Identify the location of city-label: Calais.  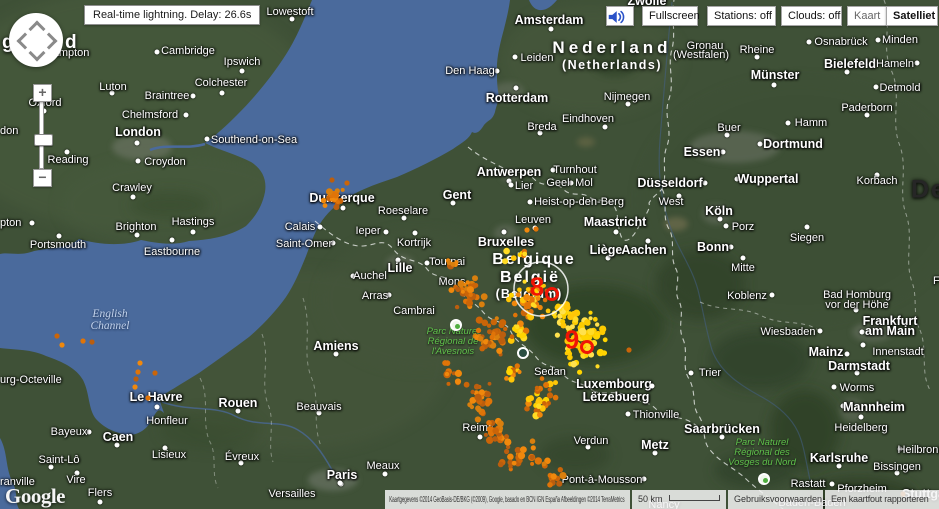
(300, 227).